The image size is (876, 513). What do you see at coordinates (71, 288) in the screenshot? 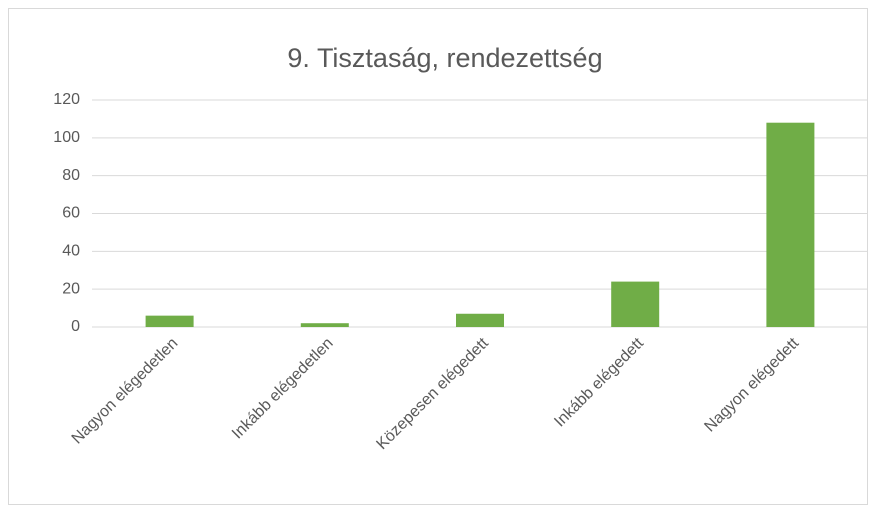
I see `y-tick-label: 20` at bounding box center [71, 288].